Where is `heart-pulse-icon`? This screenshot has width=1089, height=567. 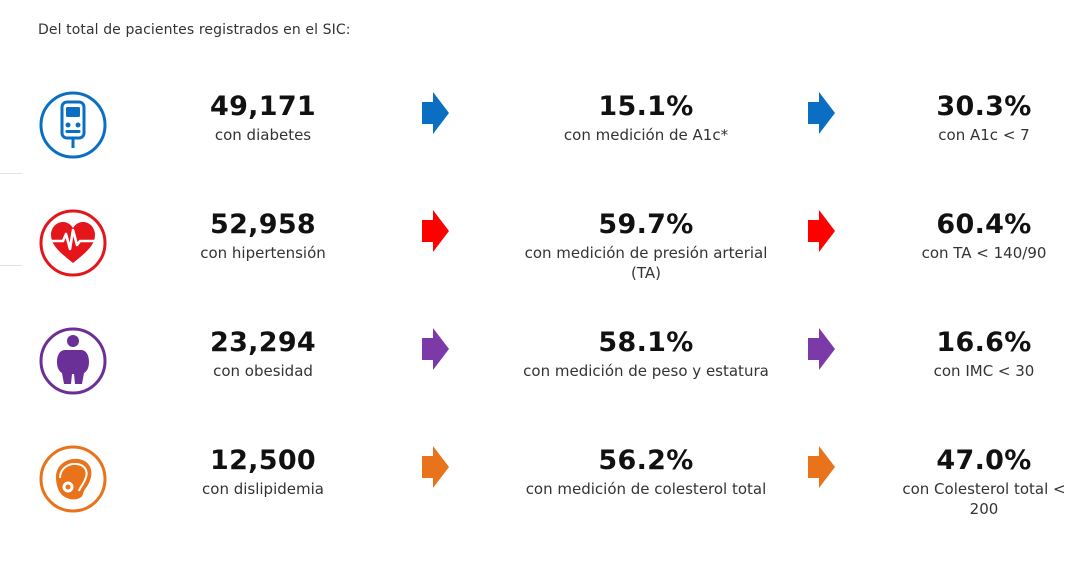
heart-pulse-icon is located at coordinates (73, 243).